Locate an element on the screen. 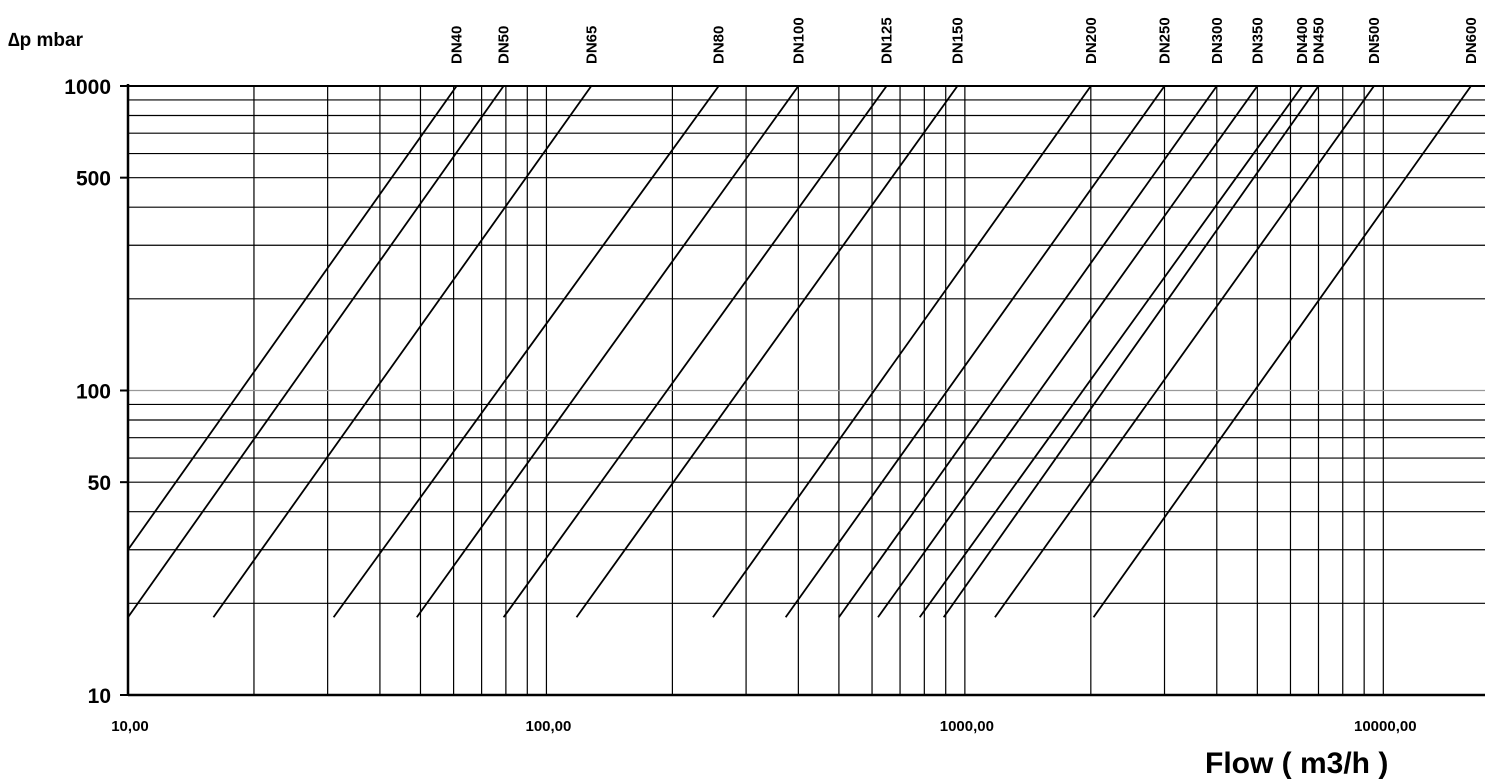  series-label-dn500: DN500 is located at coordinates (1374, 40).